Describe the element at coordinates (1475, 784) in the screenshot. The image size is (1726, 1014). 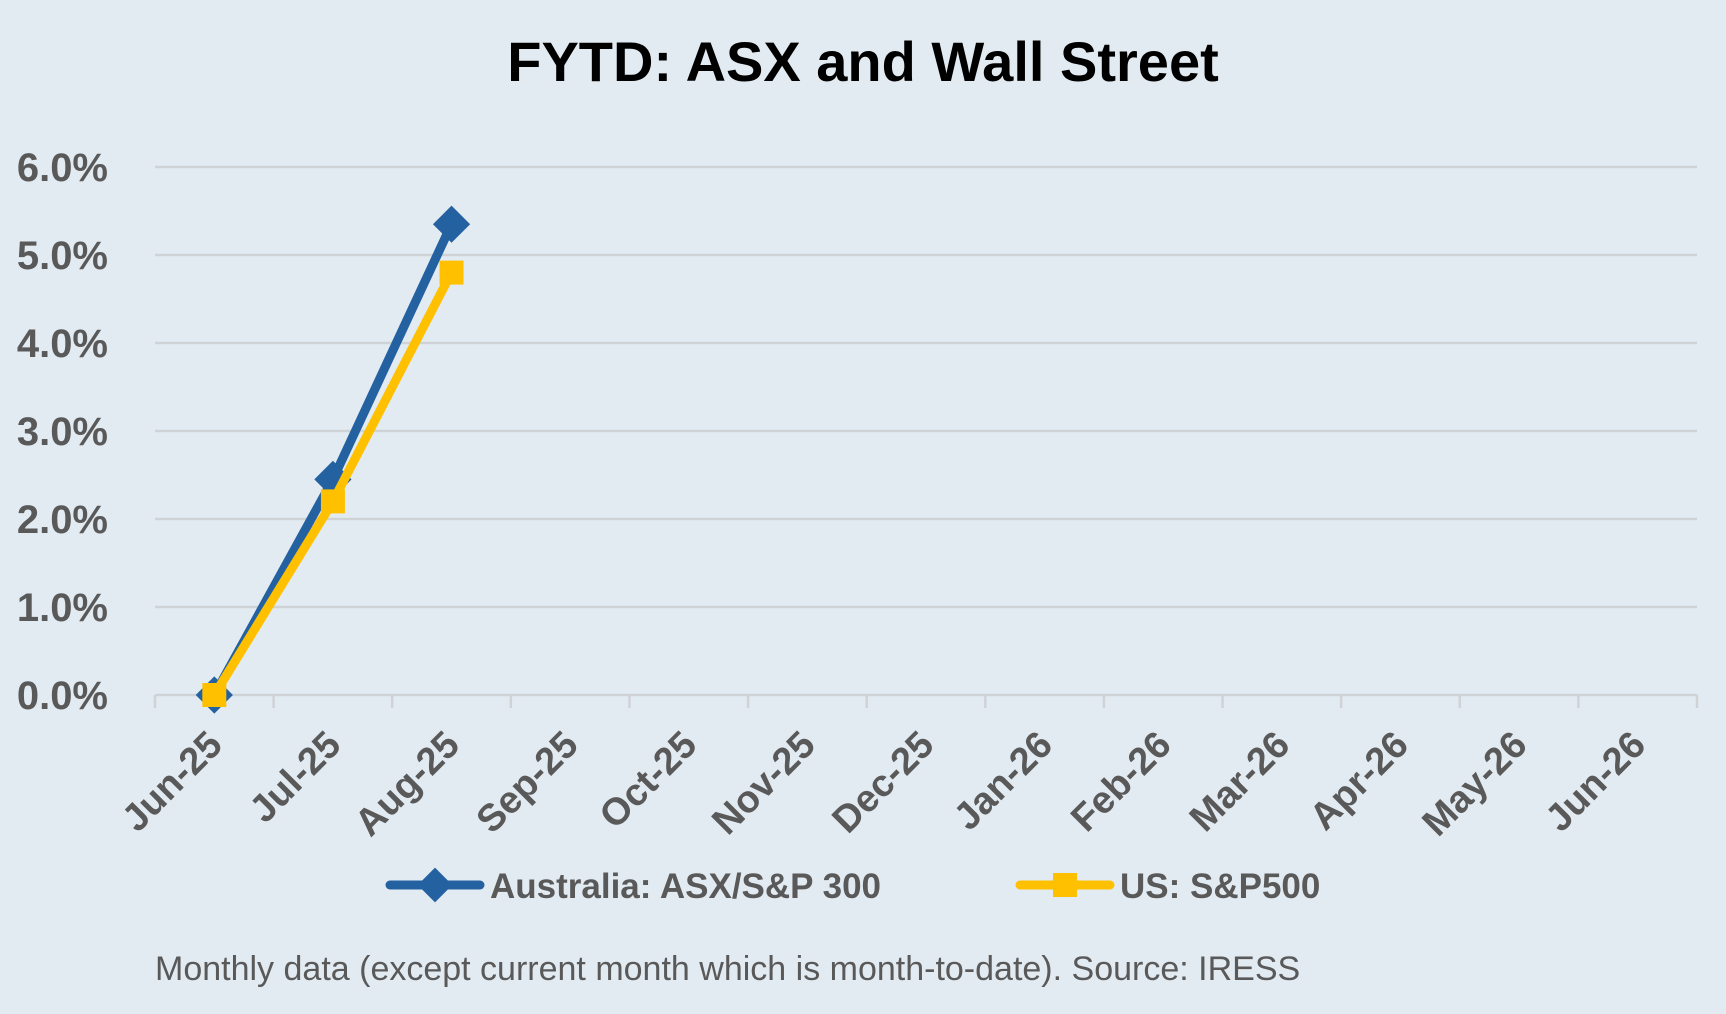
I see `x-tick-label: May-26` at that location.